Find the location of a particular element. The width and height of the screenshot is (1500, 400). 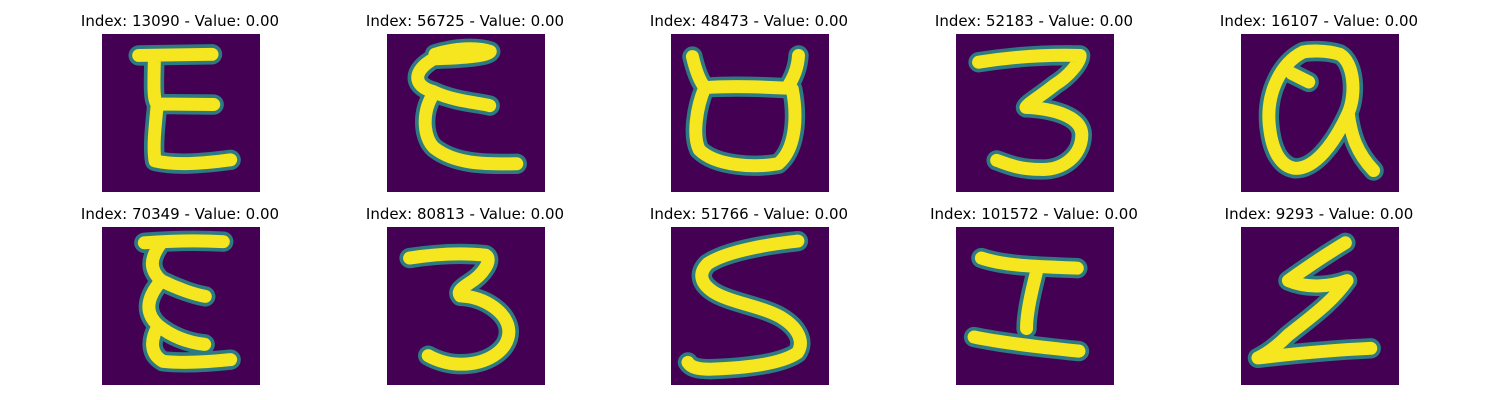

image-panel: Index: 48473 - Value: 0.00 is located at coordinates (749, 107).